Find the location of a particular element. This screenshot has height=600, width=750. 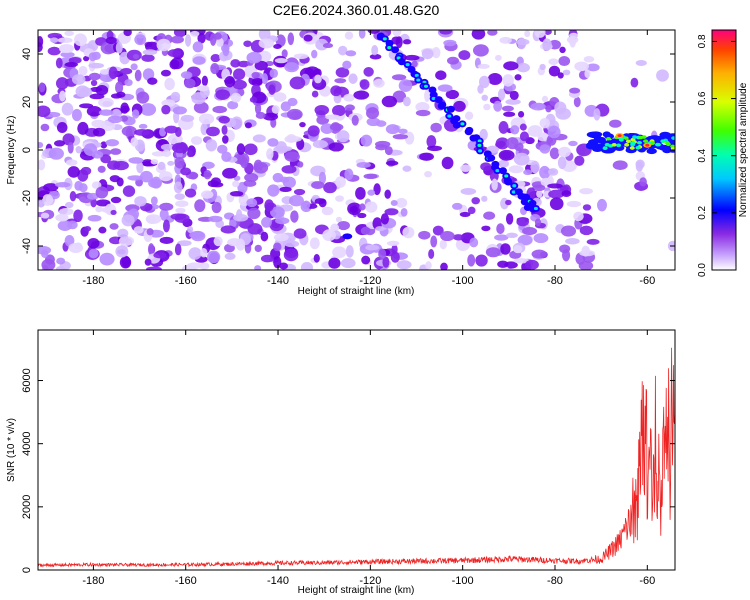

band-peak is located at coordinates (605, 148).